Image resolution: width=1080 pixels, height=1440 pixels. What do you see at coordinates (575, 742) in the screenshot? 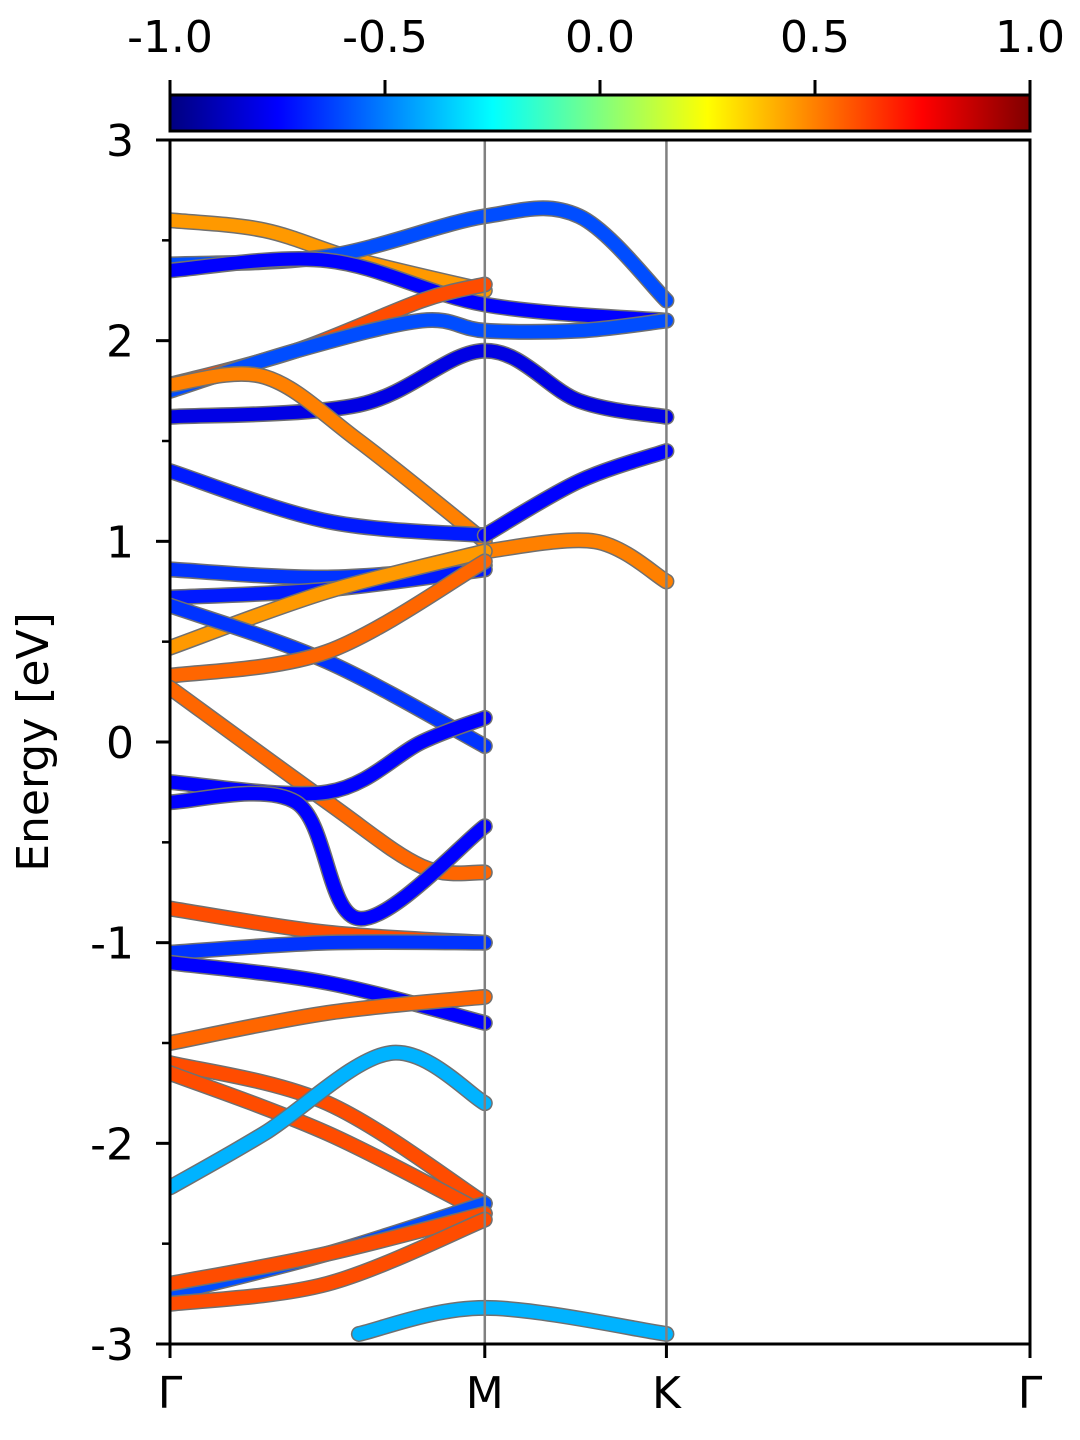
I see `high-symmetry-lines` at bounding box center [575, 742].